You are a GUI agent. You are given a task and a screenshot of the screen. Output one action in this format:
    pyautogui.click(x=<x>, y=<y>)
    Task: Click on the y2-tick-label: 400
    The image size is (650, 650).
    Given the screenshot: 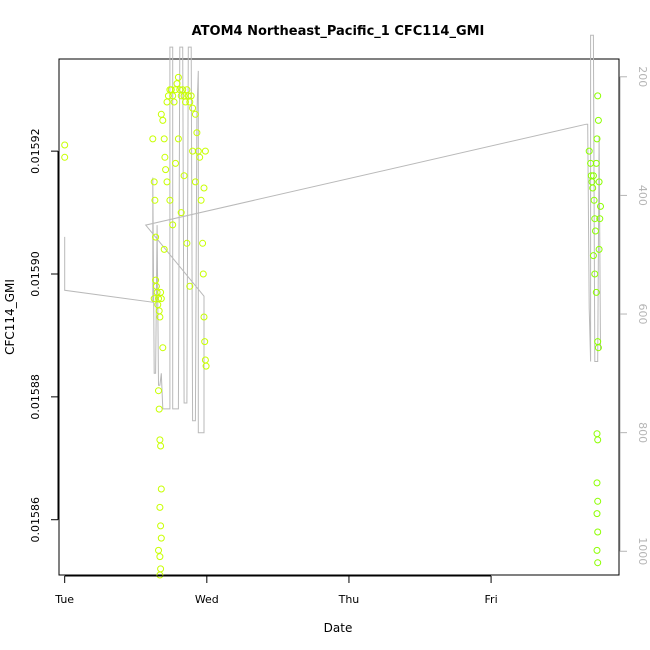 What is the action you would take?
    pyautogui.click(x=642, y=195)
    